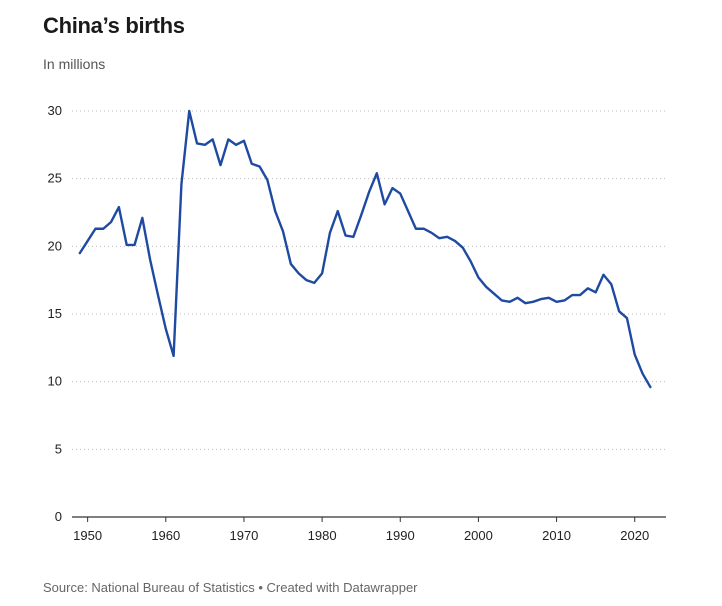 This screenshot has width=722, height=606. What do you see at coordinates (114, 25) in the screenshot?
I see `chart-title: China’s births` at bounding box center [114, 25].